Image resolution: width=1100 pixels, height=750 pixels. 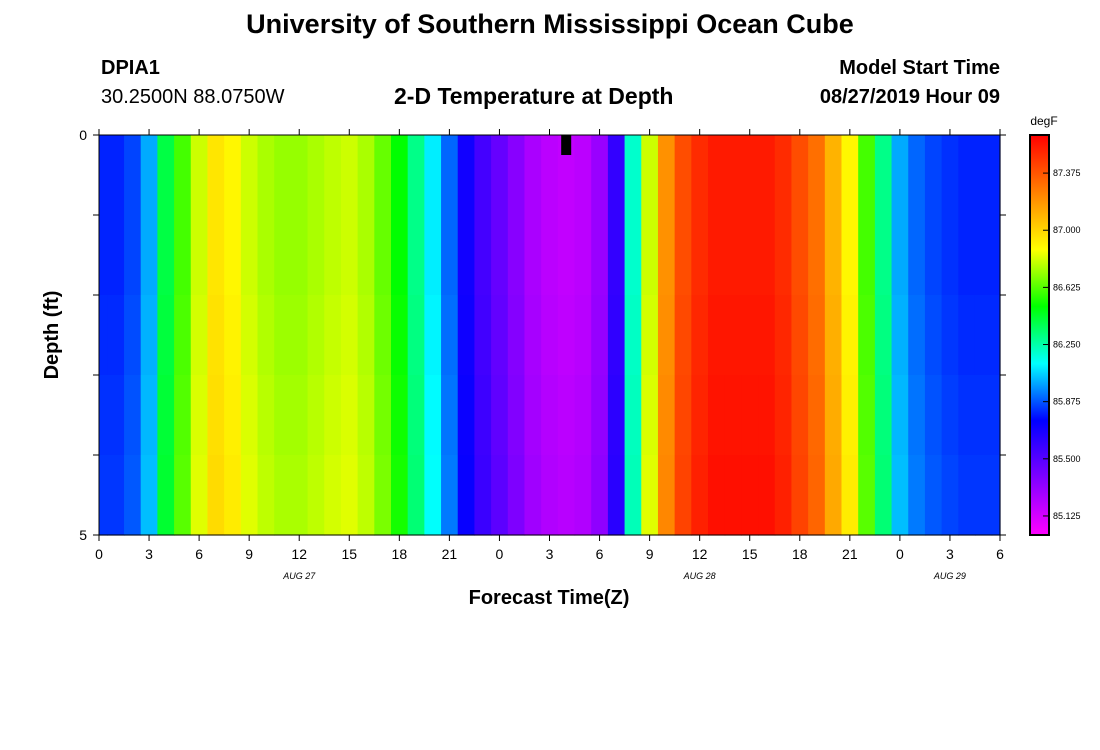 I want to click on x-tick-label: 9, so click(x=650, y=554).